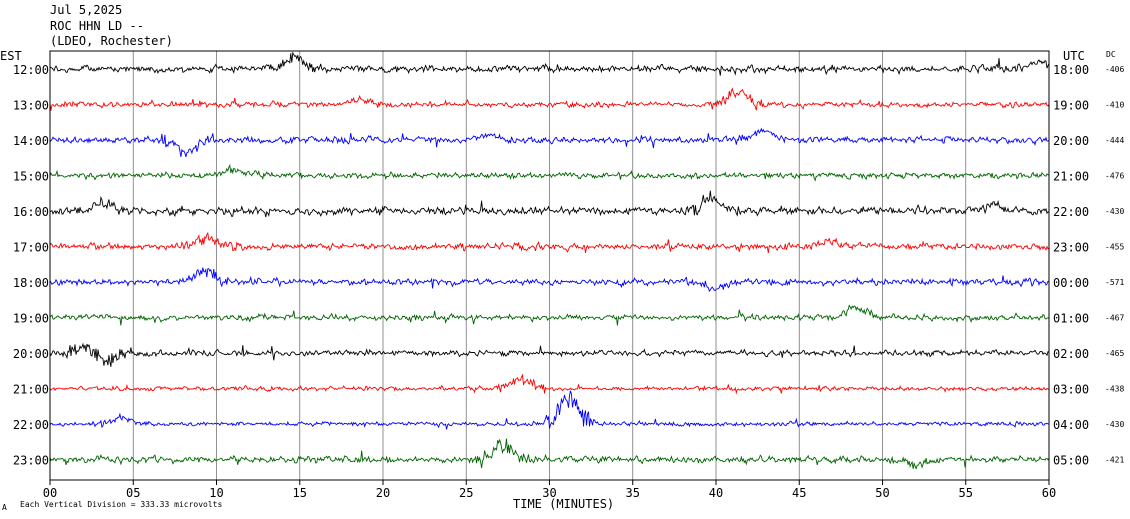 This screenshot has width=1130, height=519. What do you see at coordinates (1114, 460) in the screenshot?
I see `dc-value-label: -421` at bounding box center [1114, 460].